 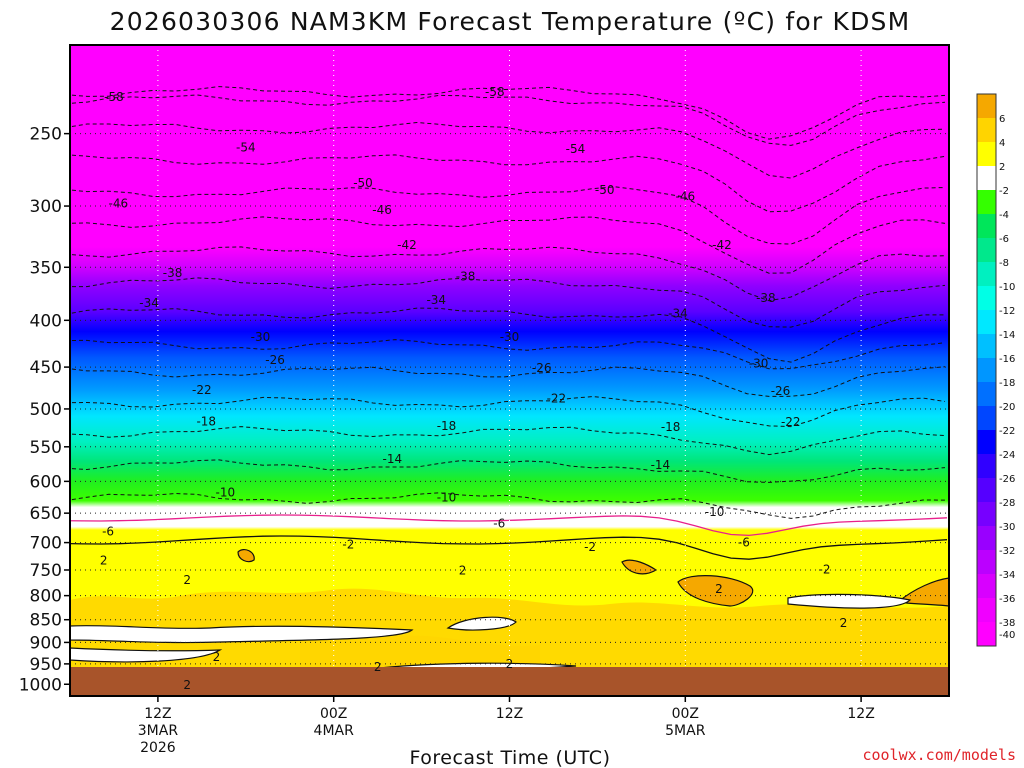 I want to click on contour-label: -18, so click(x=671, y=427).